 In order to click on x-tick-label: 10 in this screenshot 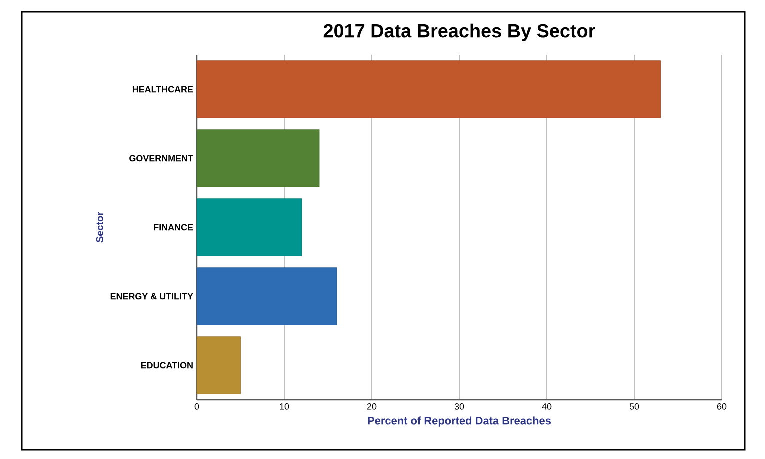, I will do `click(285, 407)`.